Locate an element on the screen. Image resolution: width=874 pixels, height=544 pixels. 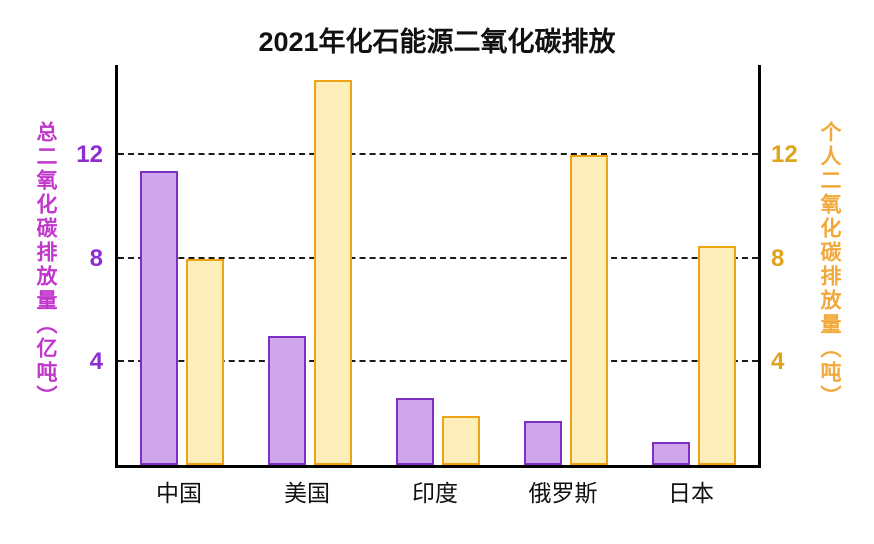
right-tick-label: 12 is located at coordinates (784, 155).